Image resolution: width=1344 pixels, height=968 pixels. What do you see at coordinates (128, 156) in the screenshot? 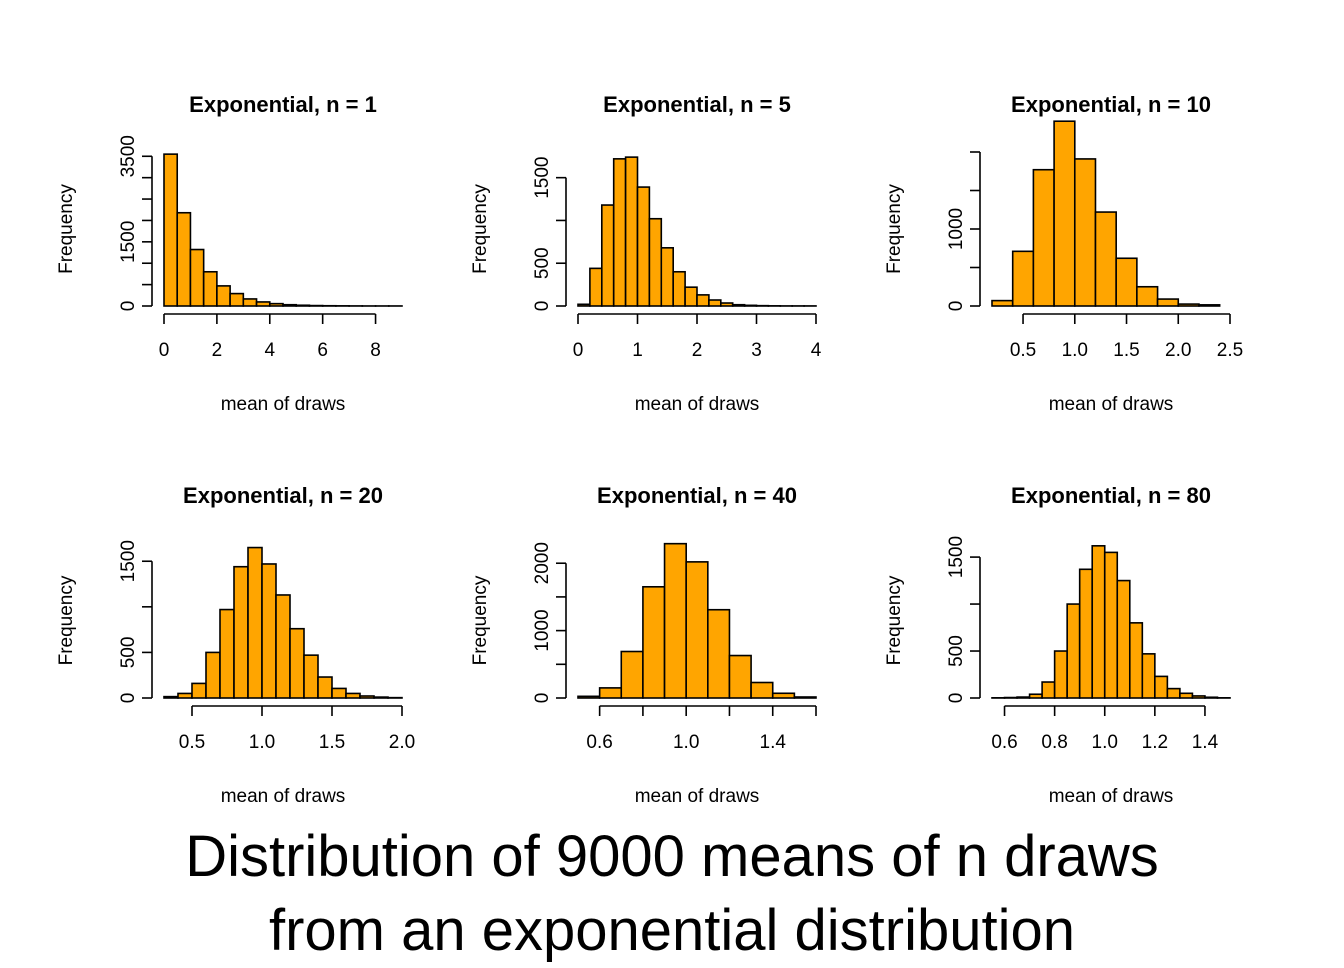
I see `y-tick-label: 3500` at bounding box center [128, 156].